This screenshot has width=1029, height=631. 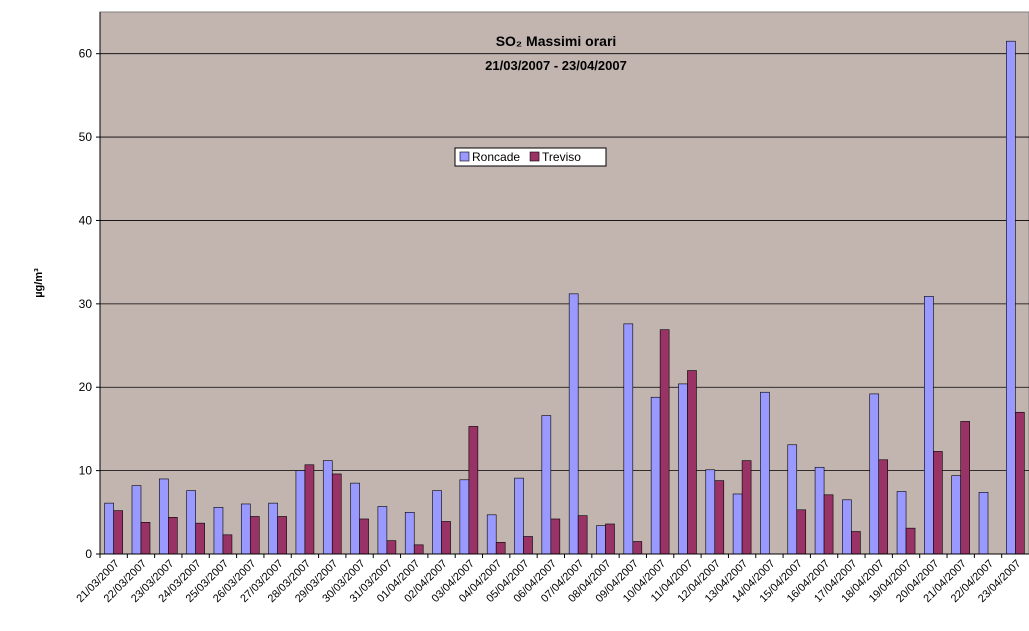 I want to click on legend-label: Treviso, so click(x=561, y=157).